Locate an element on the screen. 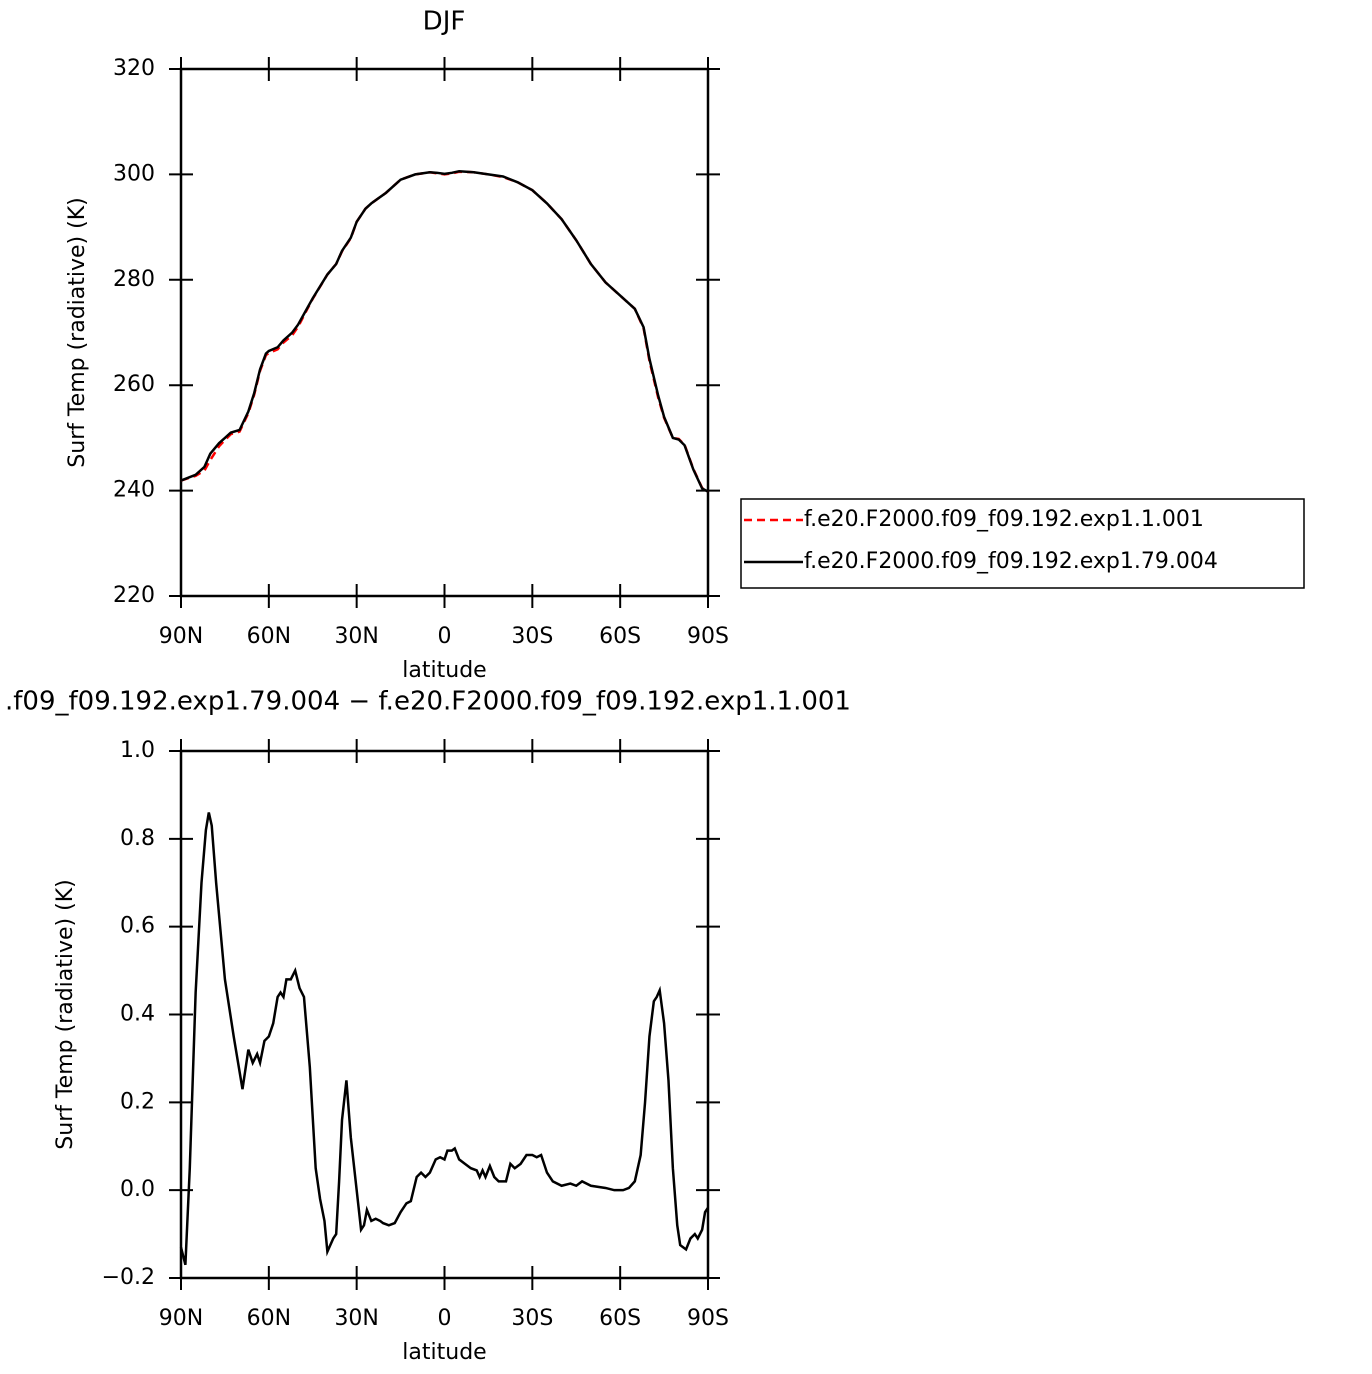 This screenshot has height=1374, width=1372. y-tick-label: 240 is located at coordinates (134, 490).